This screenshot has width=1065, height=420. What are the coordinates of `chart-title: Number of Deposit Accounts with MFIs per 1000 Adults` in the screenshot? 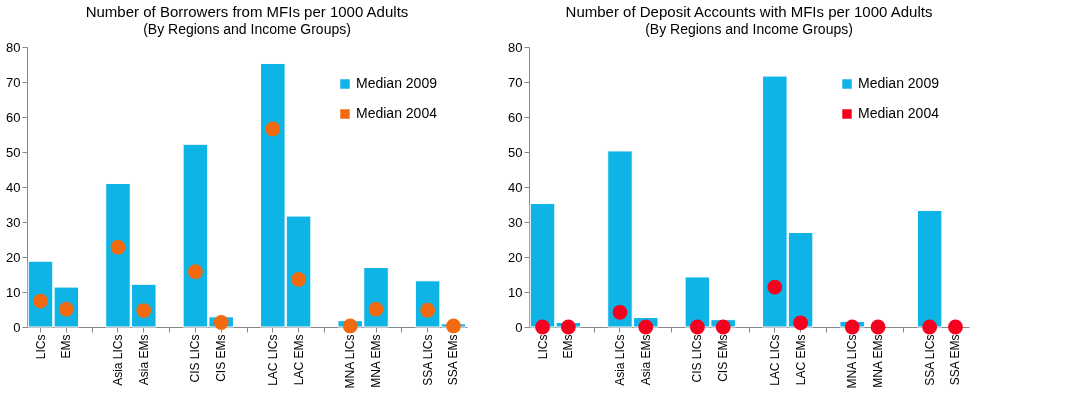 It's located at (749, 11).